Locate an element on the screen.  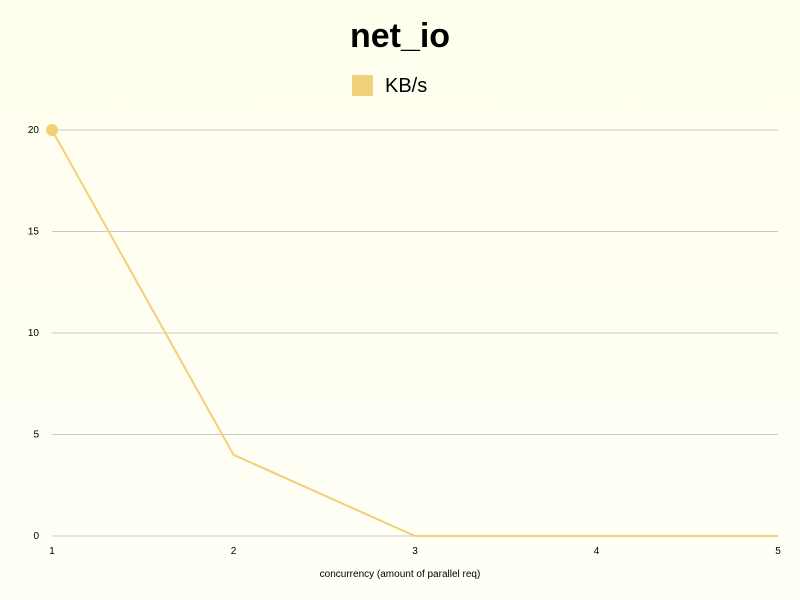
x-tick-label: 4 is located at coordinates (597, 551).